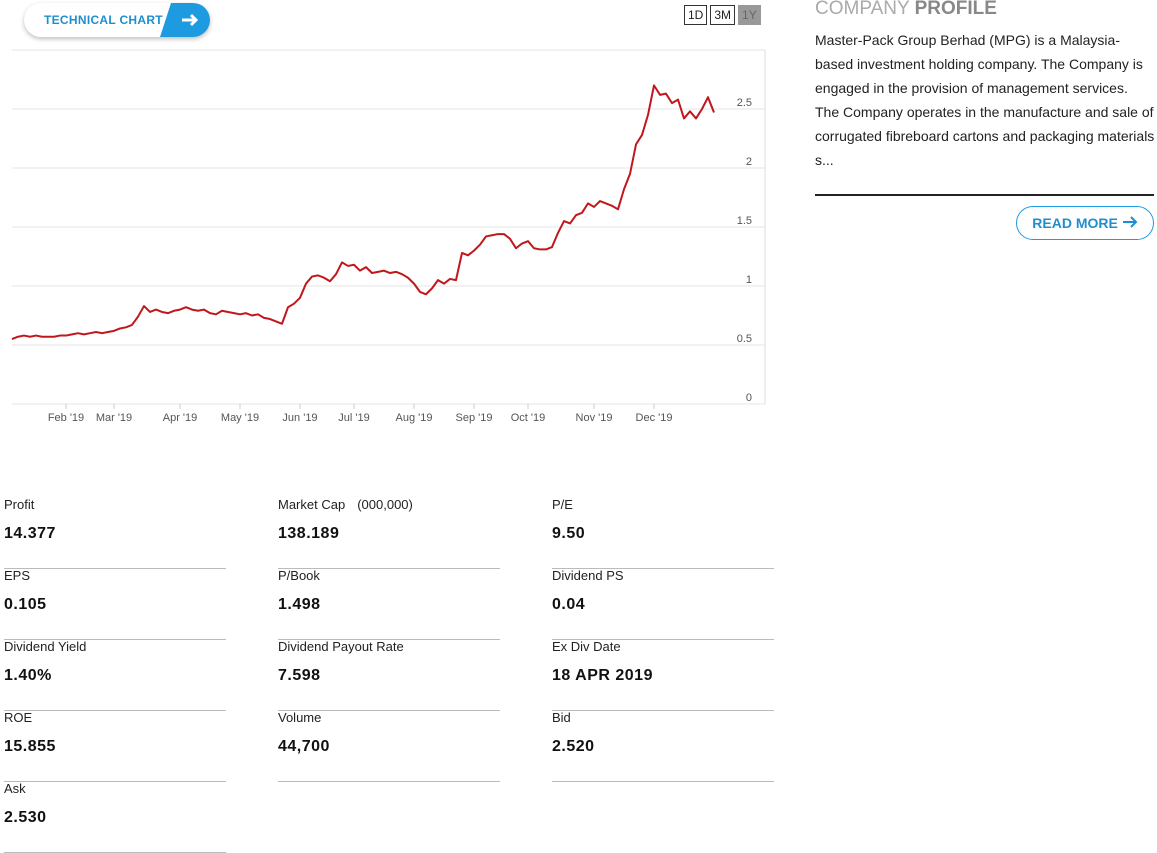  What do you see at coordinates (654, 418) in the screenshot?
I see `x-tick-label: Dec '19` at bounding box center [654, 418].